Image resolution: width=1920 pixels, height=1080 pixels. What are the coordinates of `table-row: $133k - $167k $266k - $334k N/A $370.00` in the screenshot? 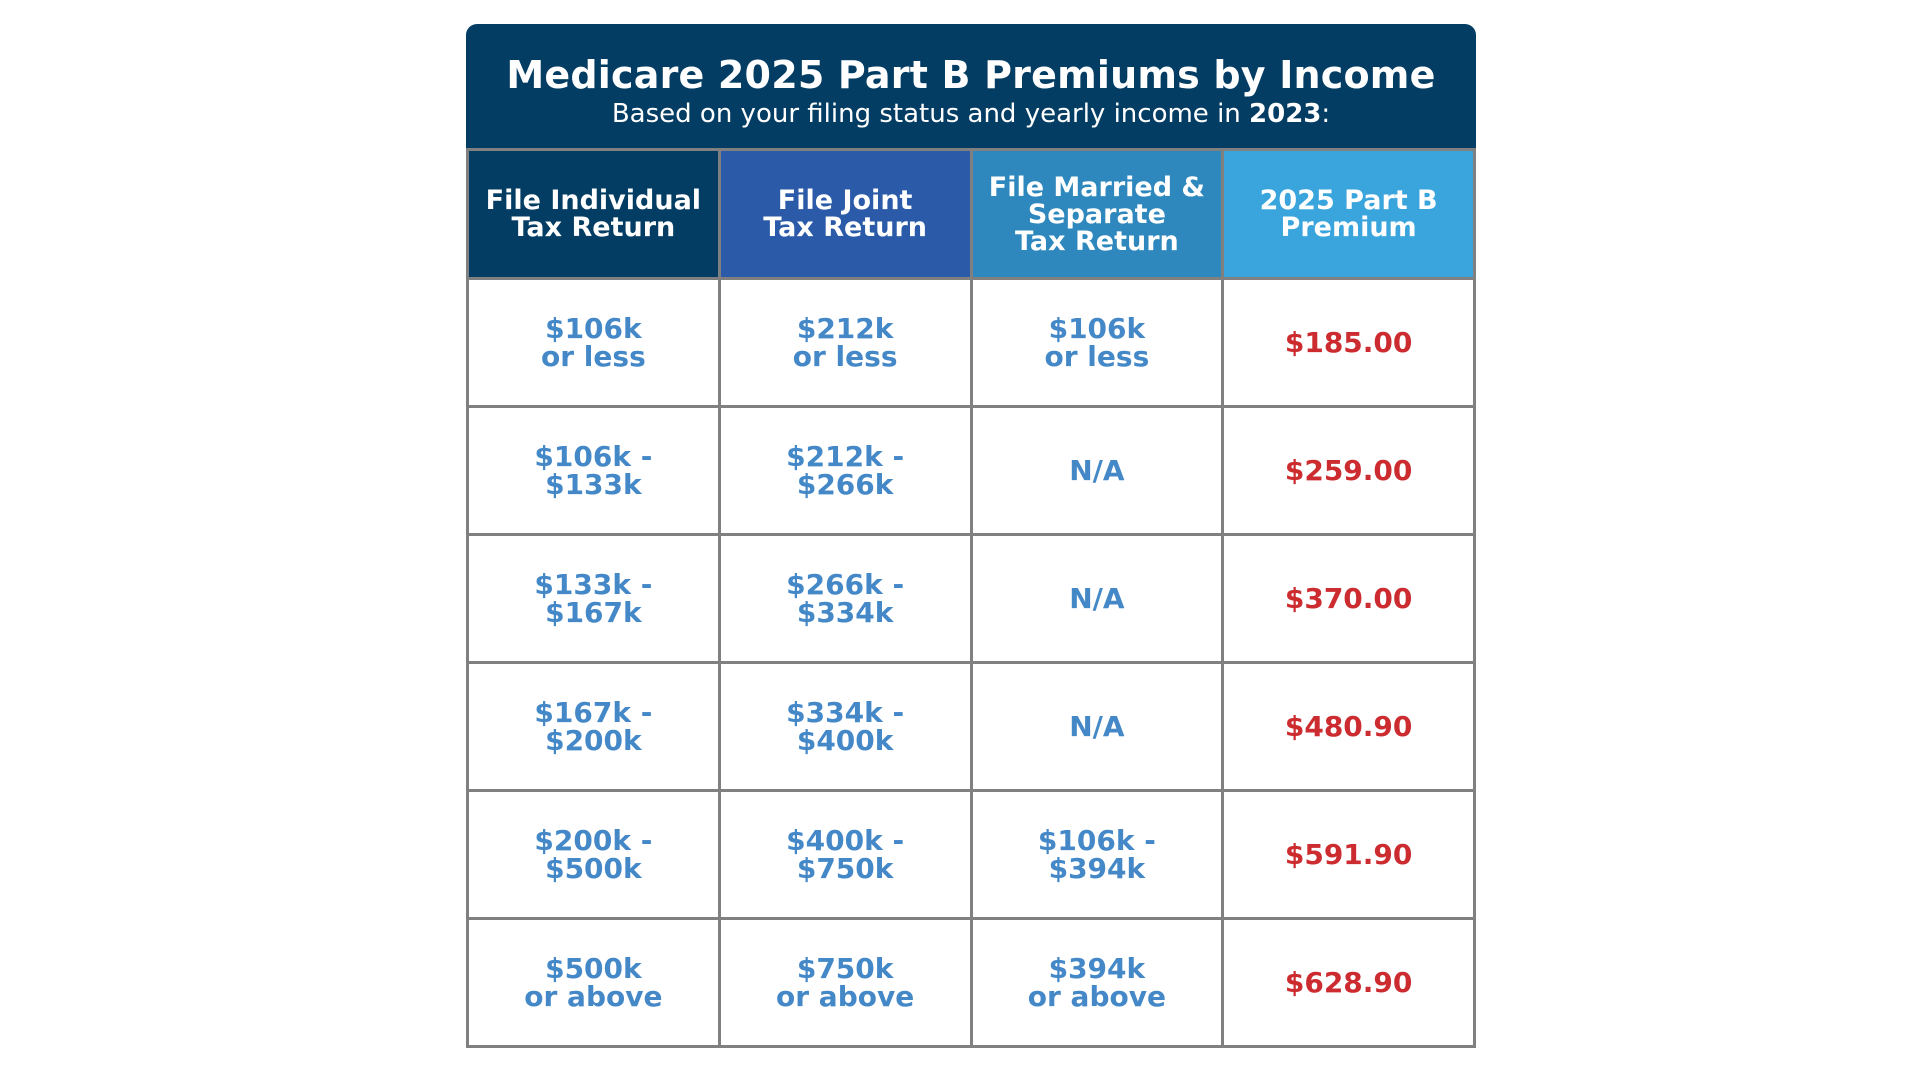 It's located at (971, 598).